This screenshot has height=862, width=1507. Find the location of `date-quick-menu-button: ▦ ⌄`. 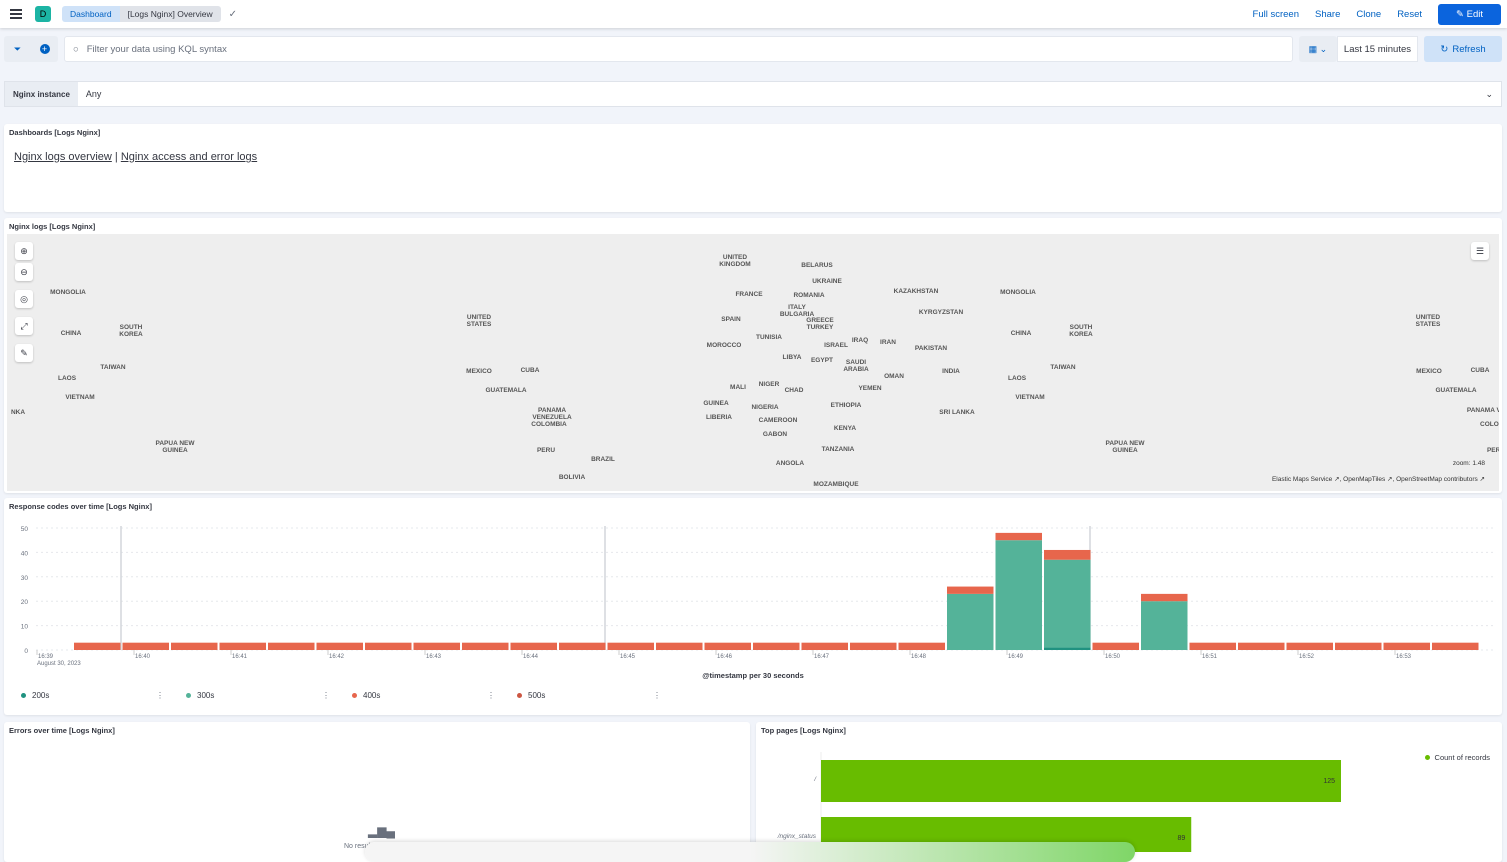

date-quick-menu-button: ▦ ⌄ is located at coordinates (1317, 49).